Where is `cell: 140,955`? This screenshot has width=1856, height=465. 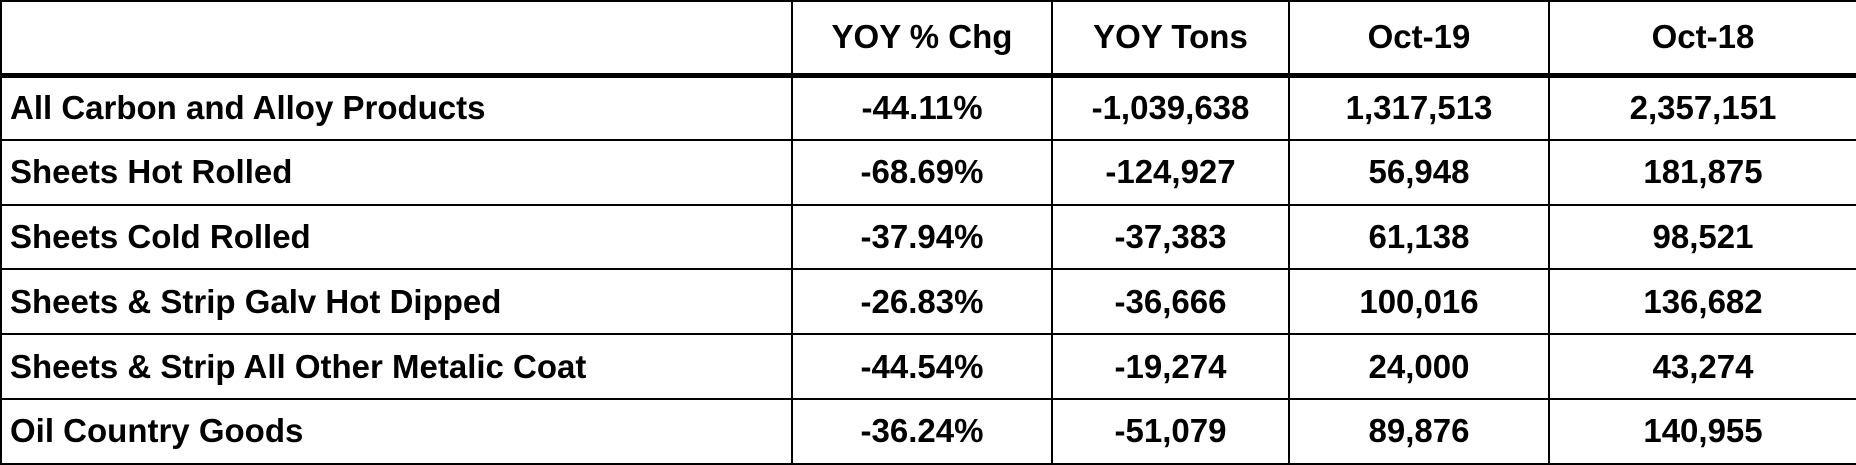 cell: 140,955 is located at coordinates (1702, 431).